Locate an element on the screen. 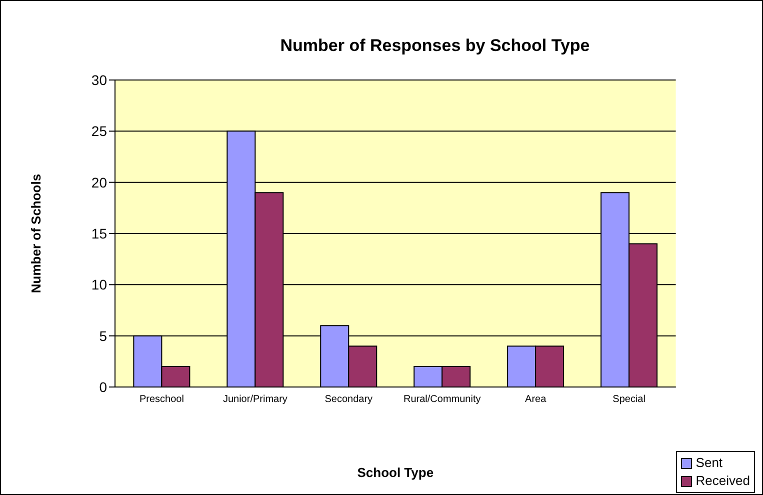  legend-label: Received is located at coordinates (723, 481).